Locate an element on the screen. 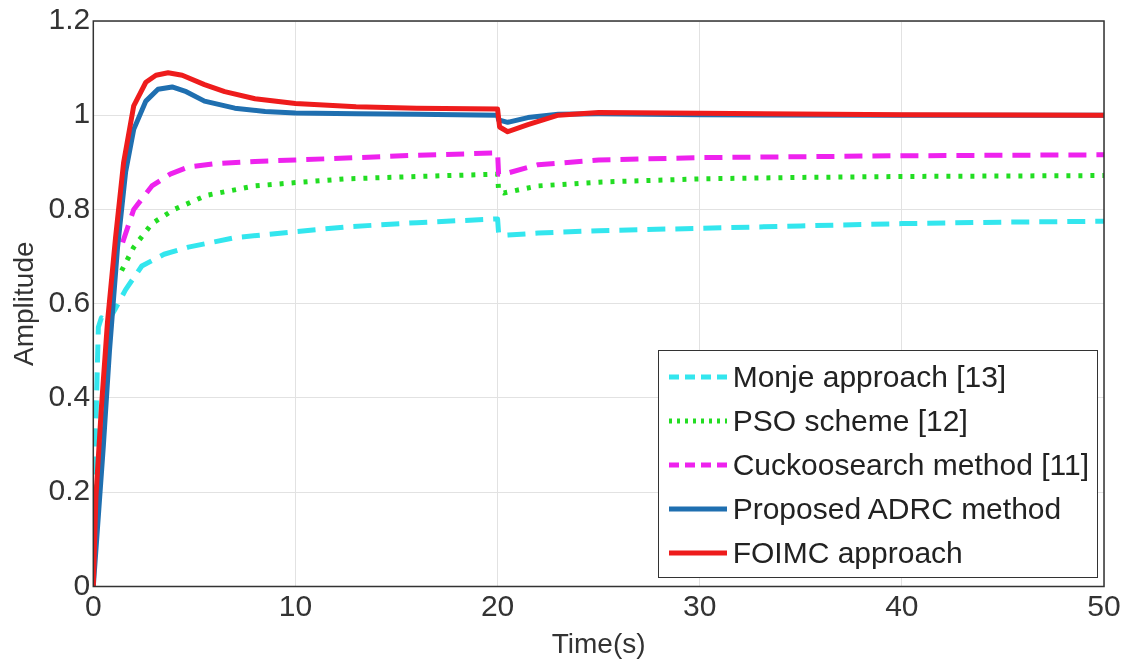 The height and width of the screenshot is (666, 1134). y-tick-label: 1.2 is located at coordinates (69, 19).